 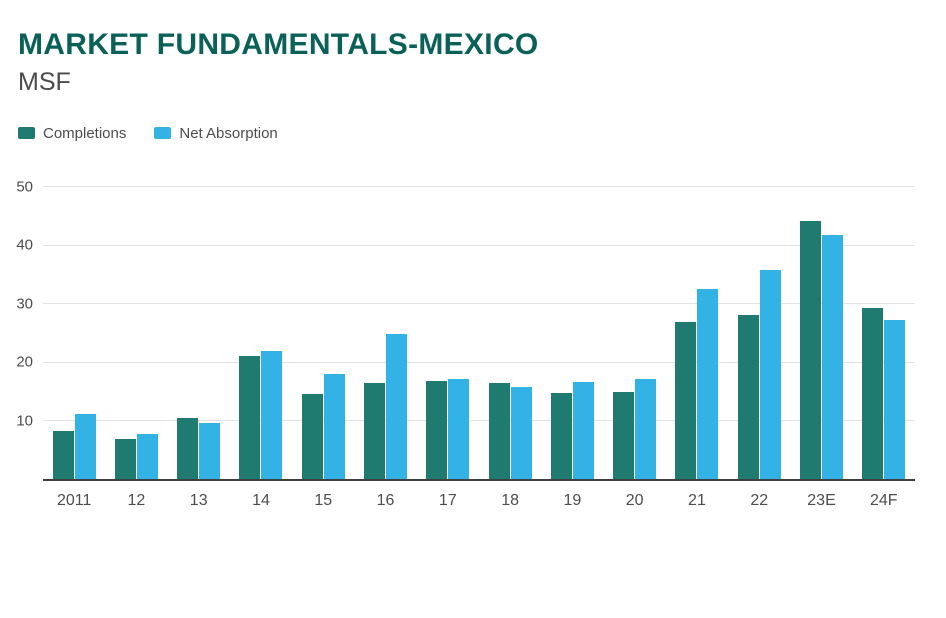 I want to click on legend-label-completions: Completions, so click(x=85, y=133).